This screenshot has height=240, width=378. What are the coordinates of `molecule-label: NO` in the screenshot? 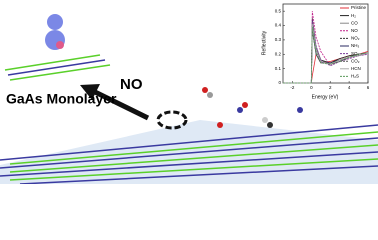 It's located at (131, 84).